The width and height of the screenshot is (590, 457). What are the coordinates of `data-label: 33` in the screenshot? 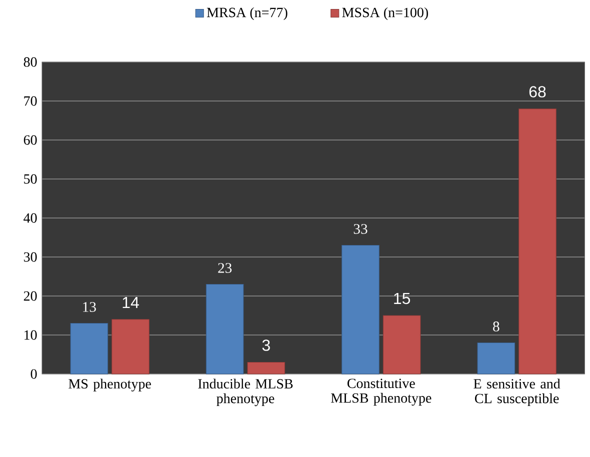 It's located at (361, 229).